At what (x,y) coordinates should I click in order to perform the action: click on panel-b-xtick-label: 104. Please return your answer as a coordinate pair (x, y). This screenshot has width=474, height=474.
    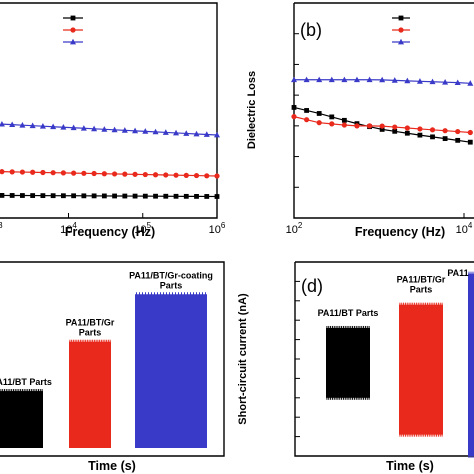
    Looking at the image, I should click on (464, 228).